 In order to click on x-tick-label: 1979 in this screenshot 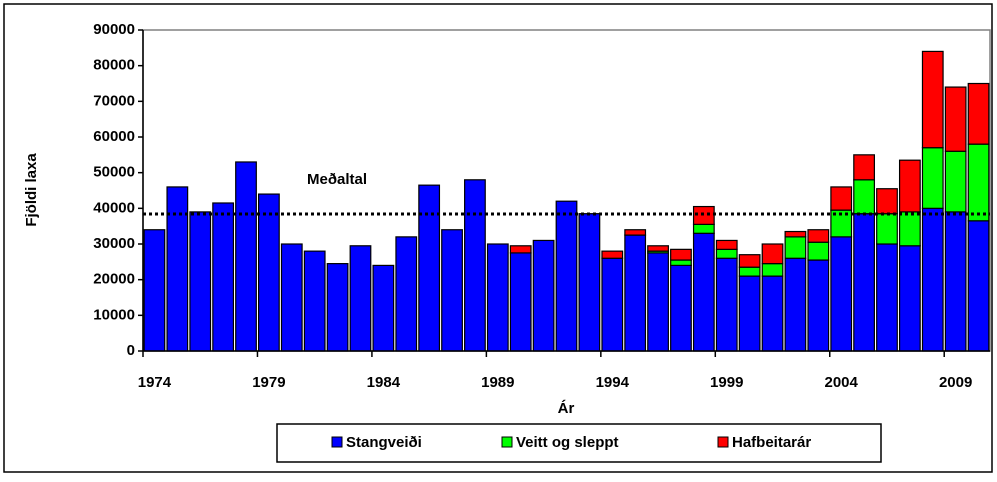, I will do `click(268, 382)`.